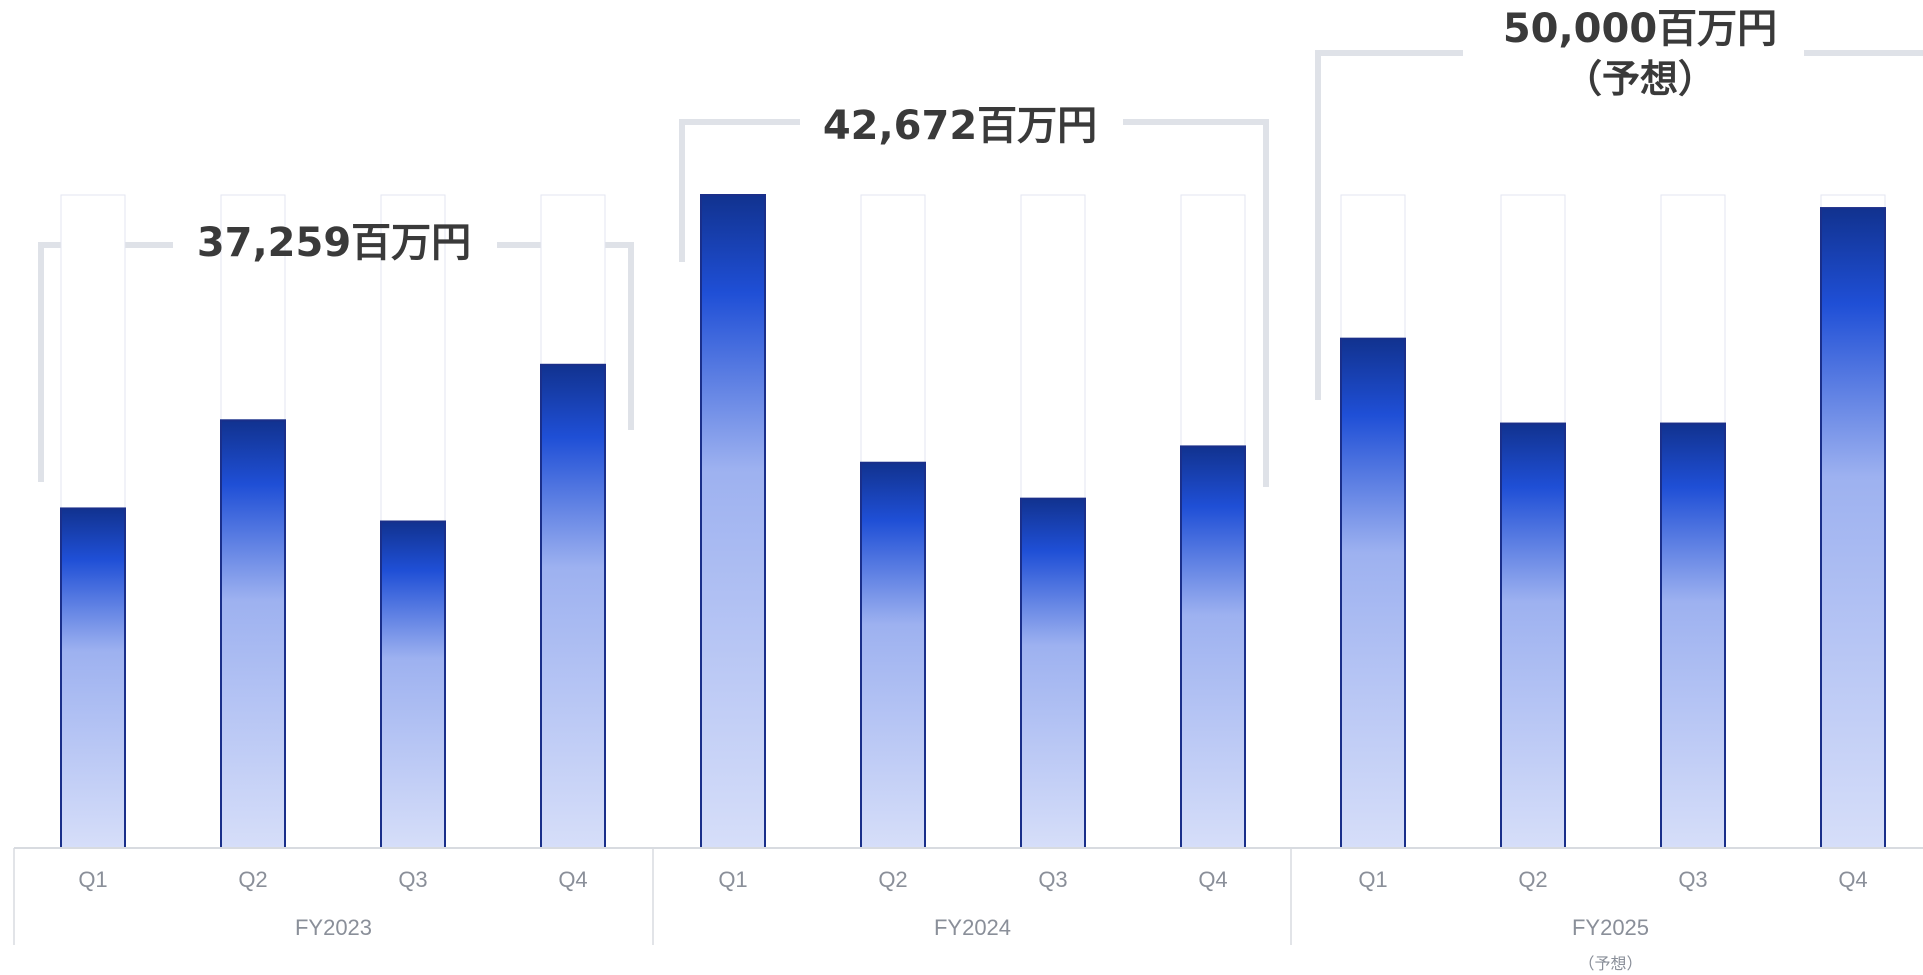  Describe the element at coordinates (1640, 29) in the screenshot. I see `group-total-label: 50,000百万円` at that location.